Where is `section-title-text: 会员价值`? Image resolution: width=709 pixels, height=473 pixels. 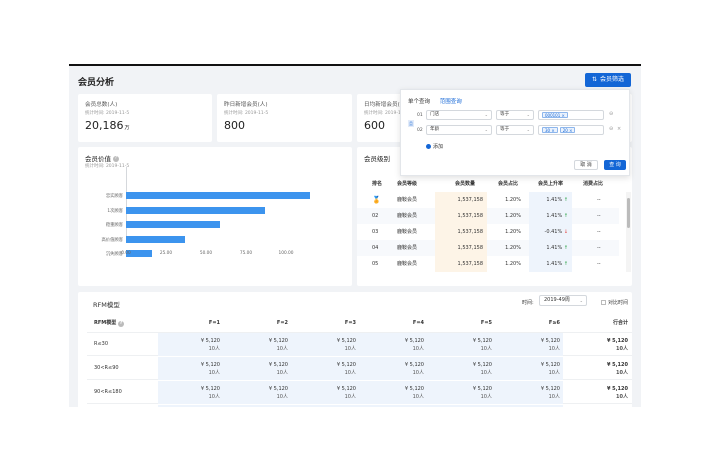 section-title-text: 会员价值 is located at coordinates (98, 159).